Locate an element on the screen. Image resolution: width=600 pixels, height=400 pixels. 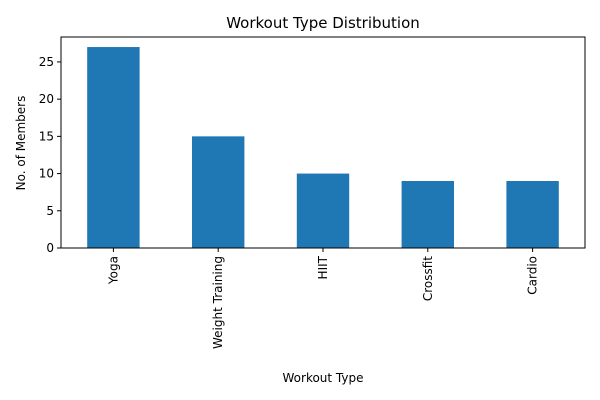
x-tick-label: Weight Training is located at coordinates (218, 302).